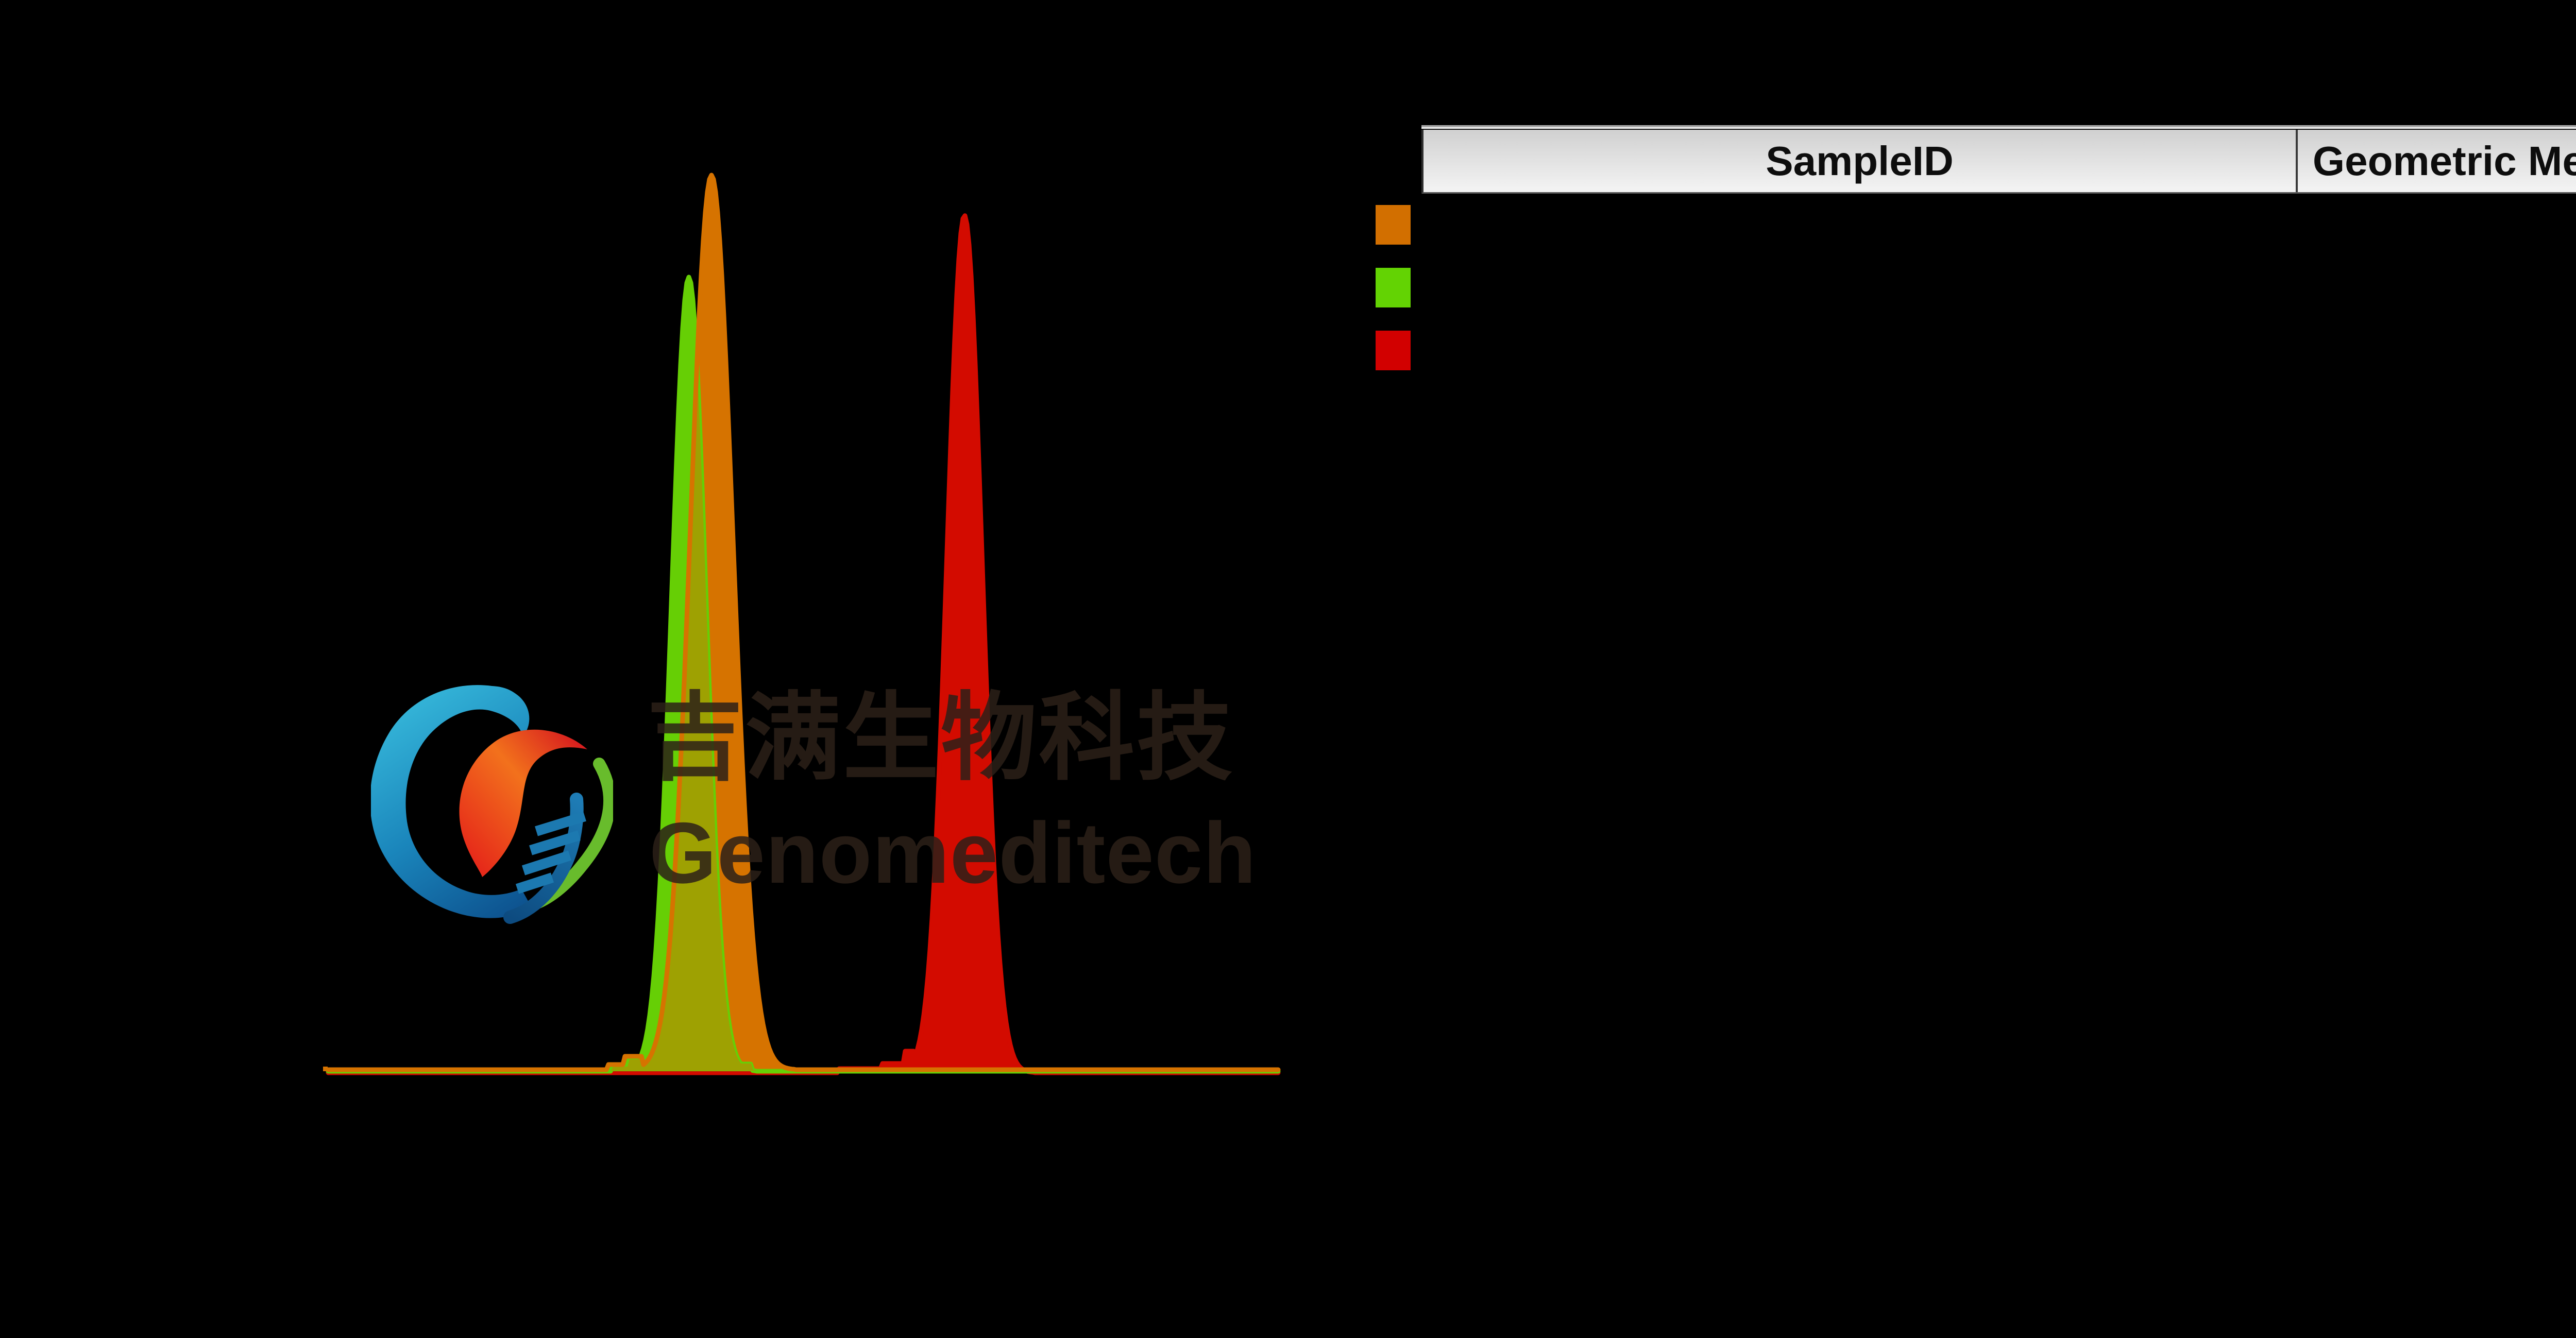 The width and height of the screenshot is (2576, 1338). Describe the element at coordinates (1394, 287) in the screenshot. I see `legend-swatch-green` at that location.